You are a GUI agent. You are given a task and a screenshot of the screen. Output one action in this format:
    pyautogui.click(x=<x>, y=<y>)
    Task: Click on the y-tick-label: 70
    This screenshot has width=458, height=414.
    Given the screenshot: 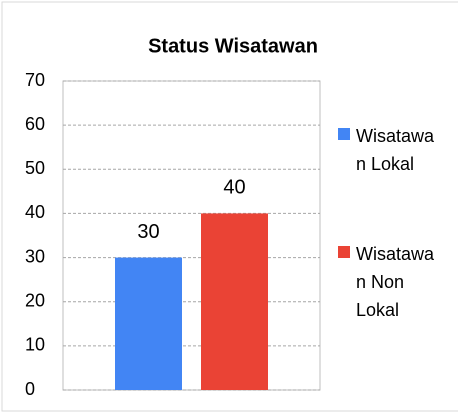 What is the action you would take?
    pyautogui.click(x=35, y=80)
    